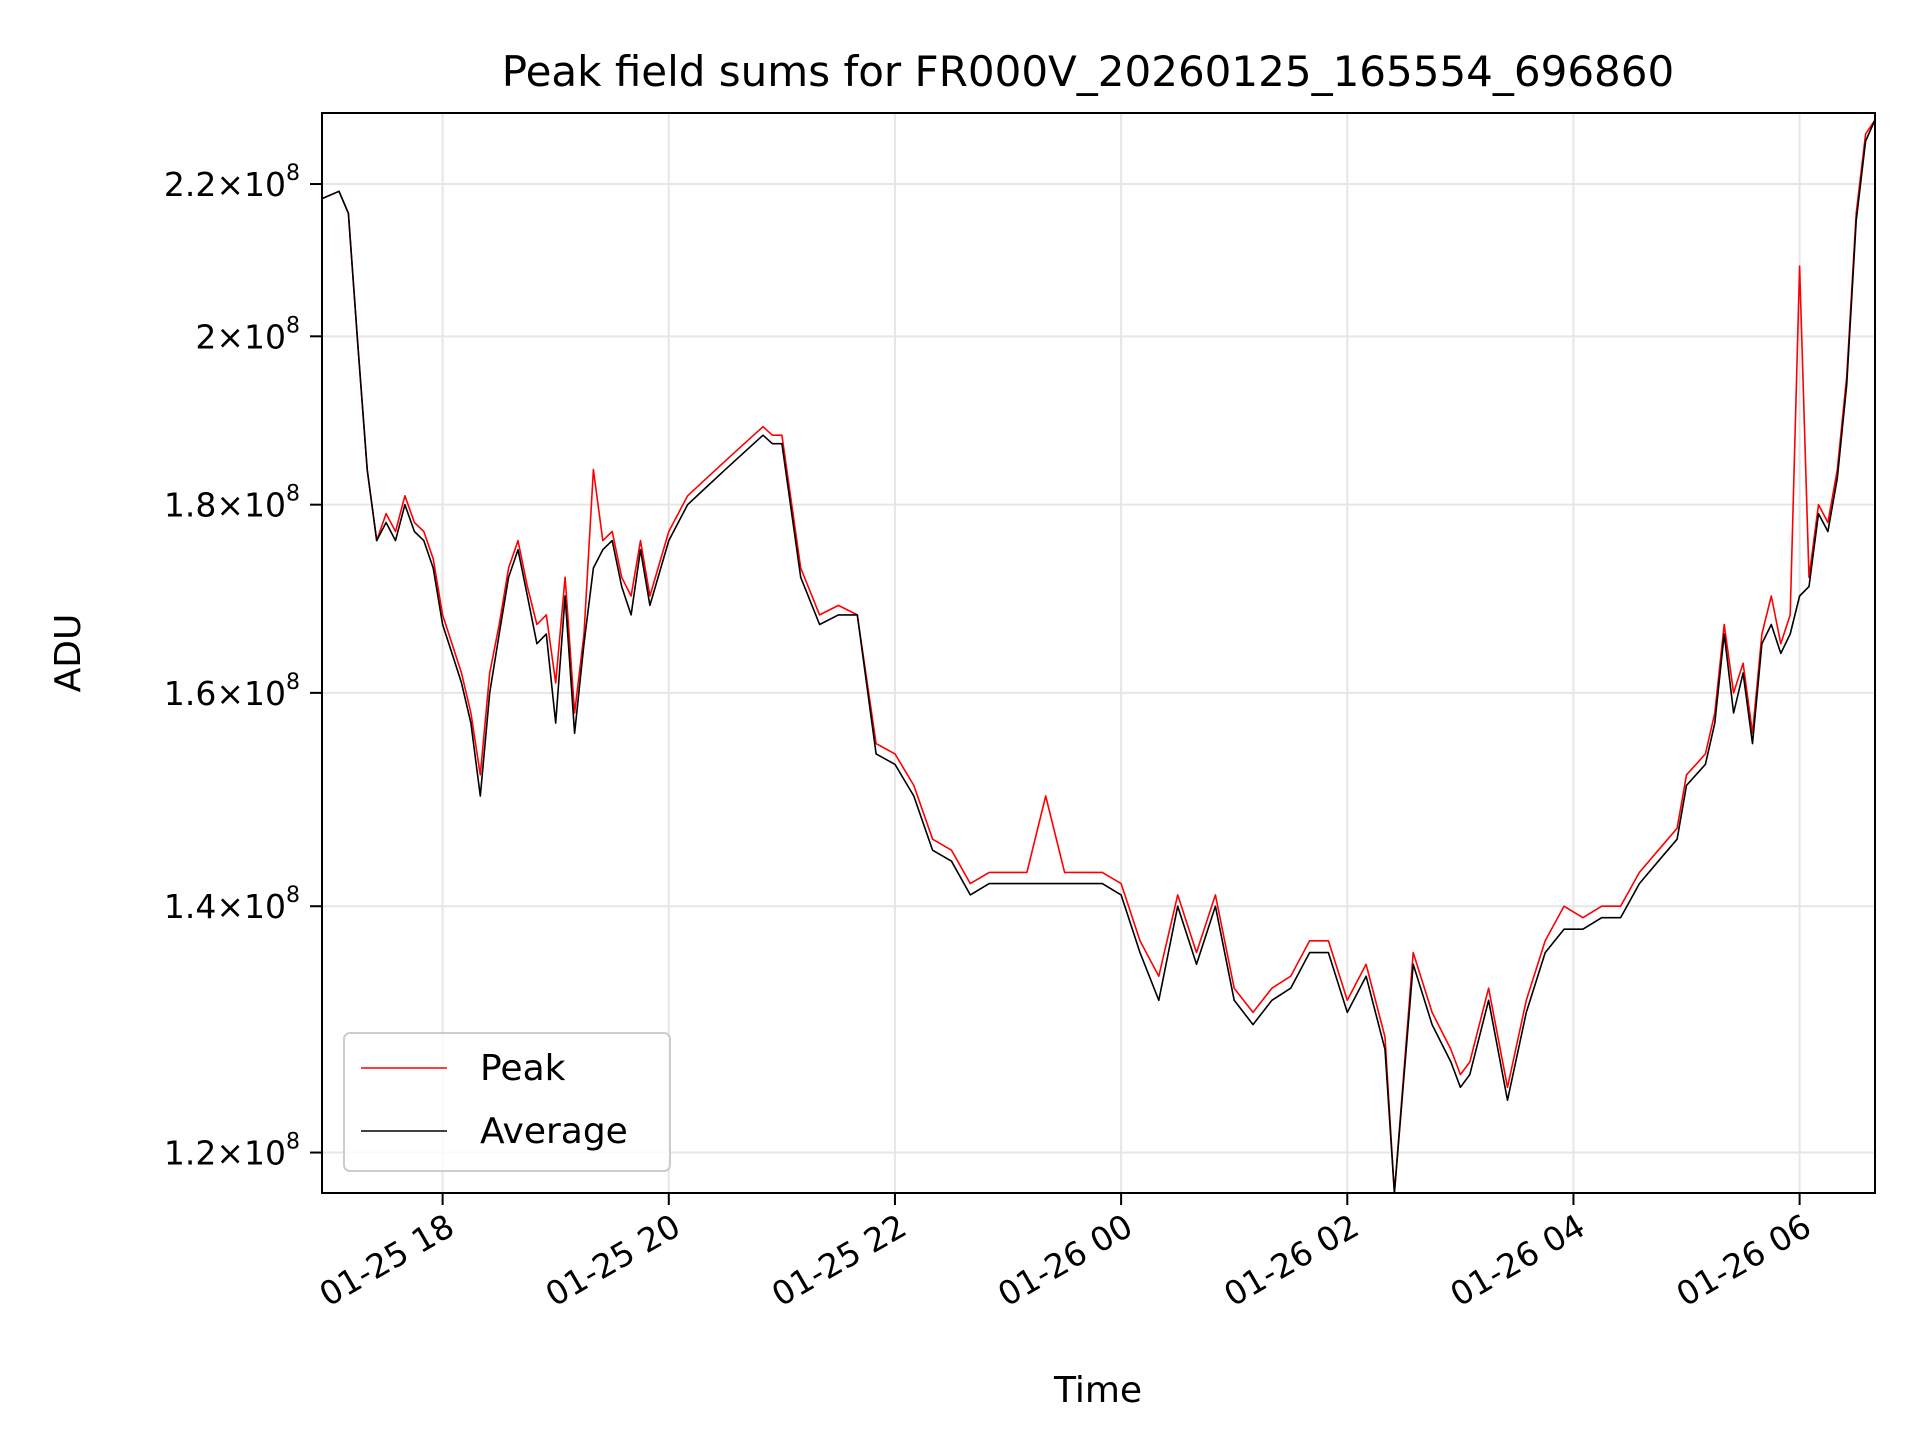 This screenshot has width=1920, height=1440. I want to click on y-axis-label: ADU, so click(68, 653).